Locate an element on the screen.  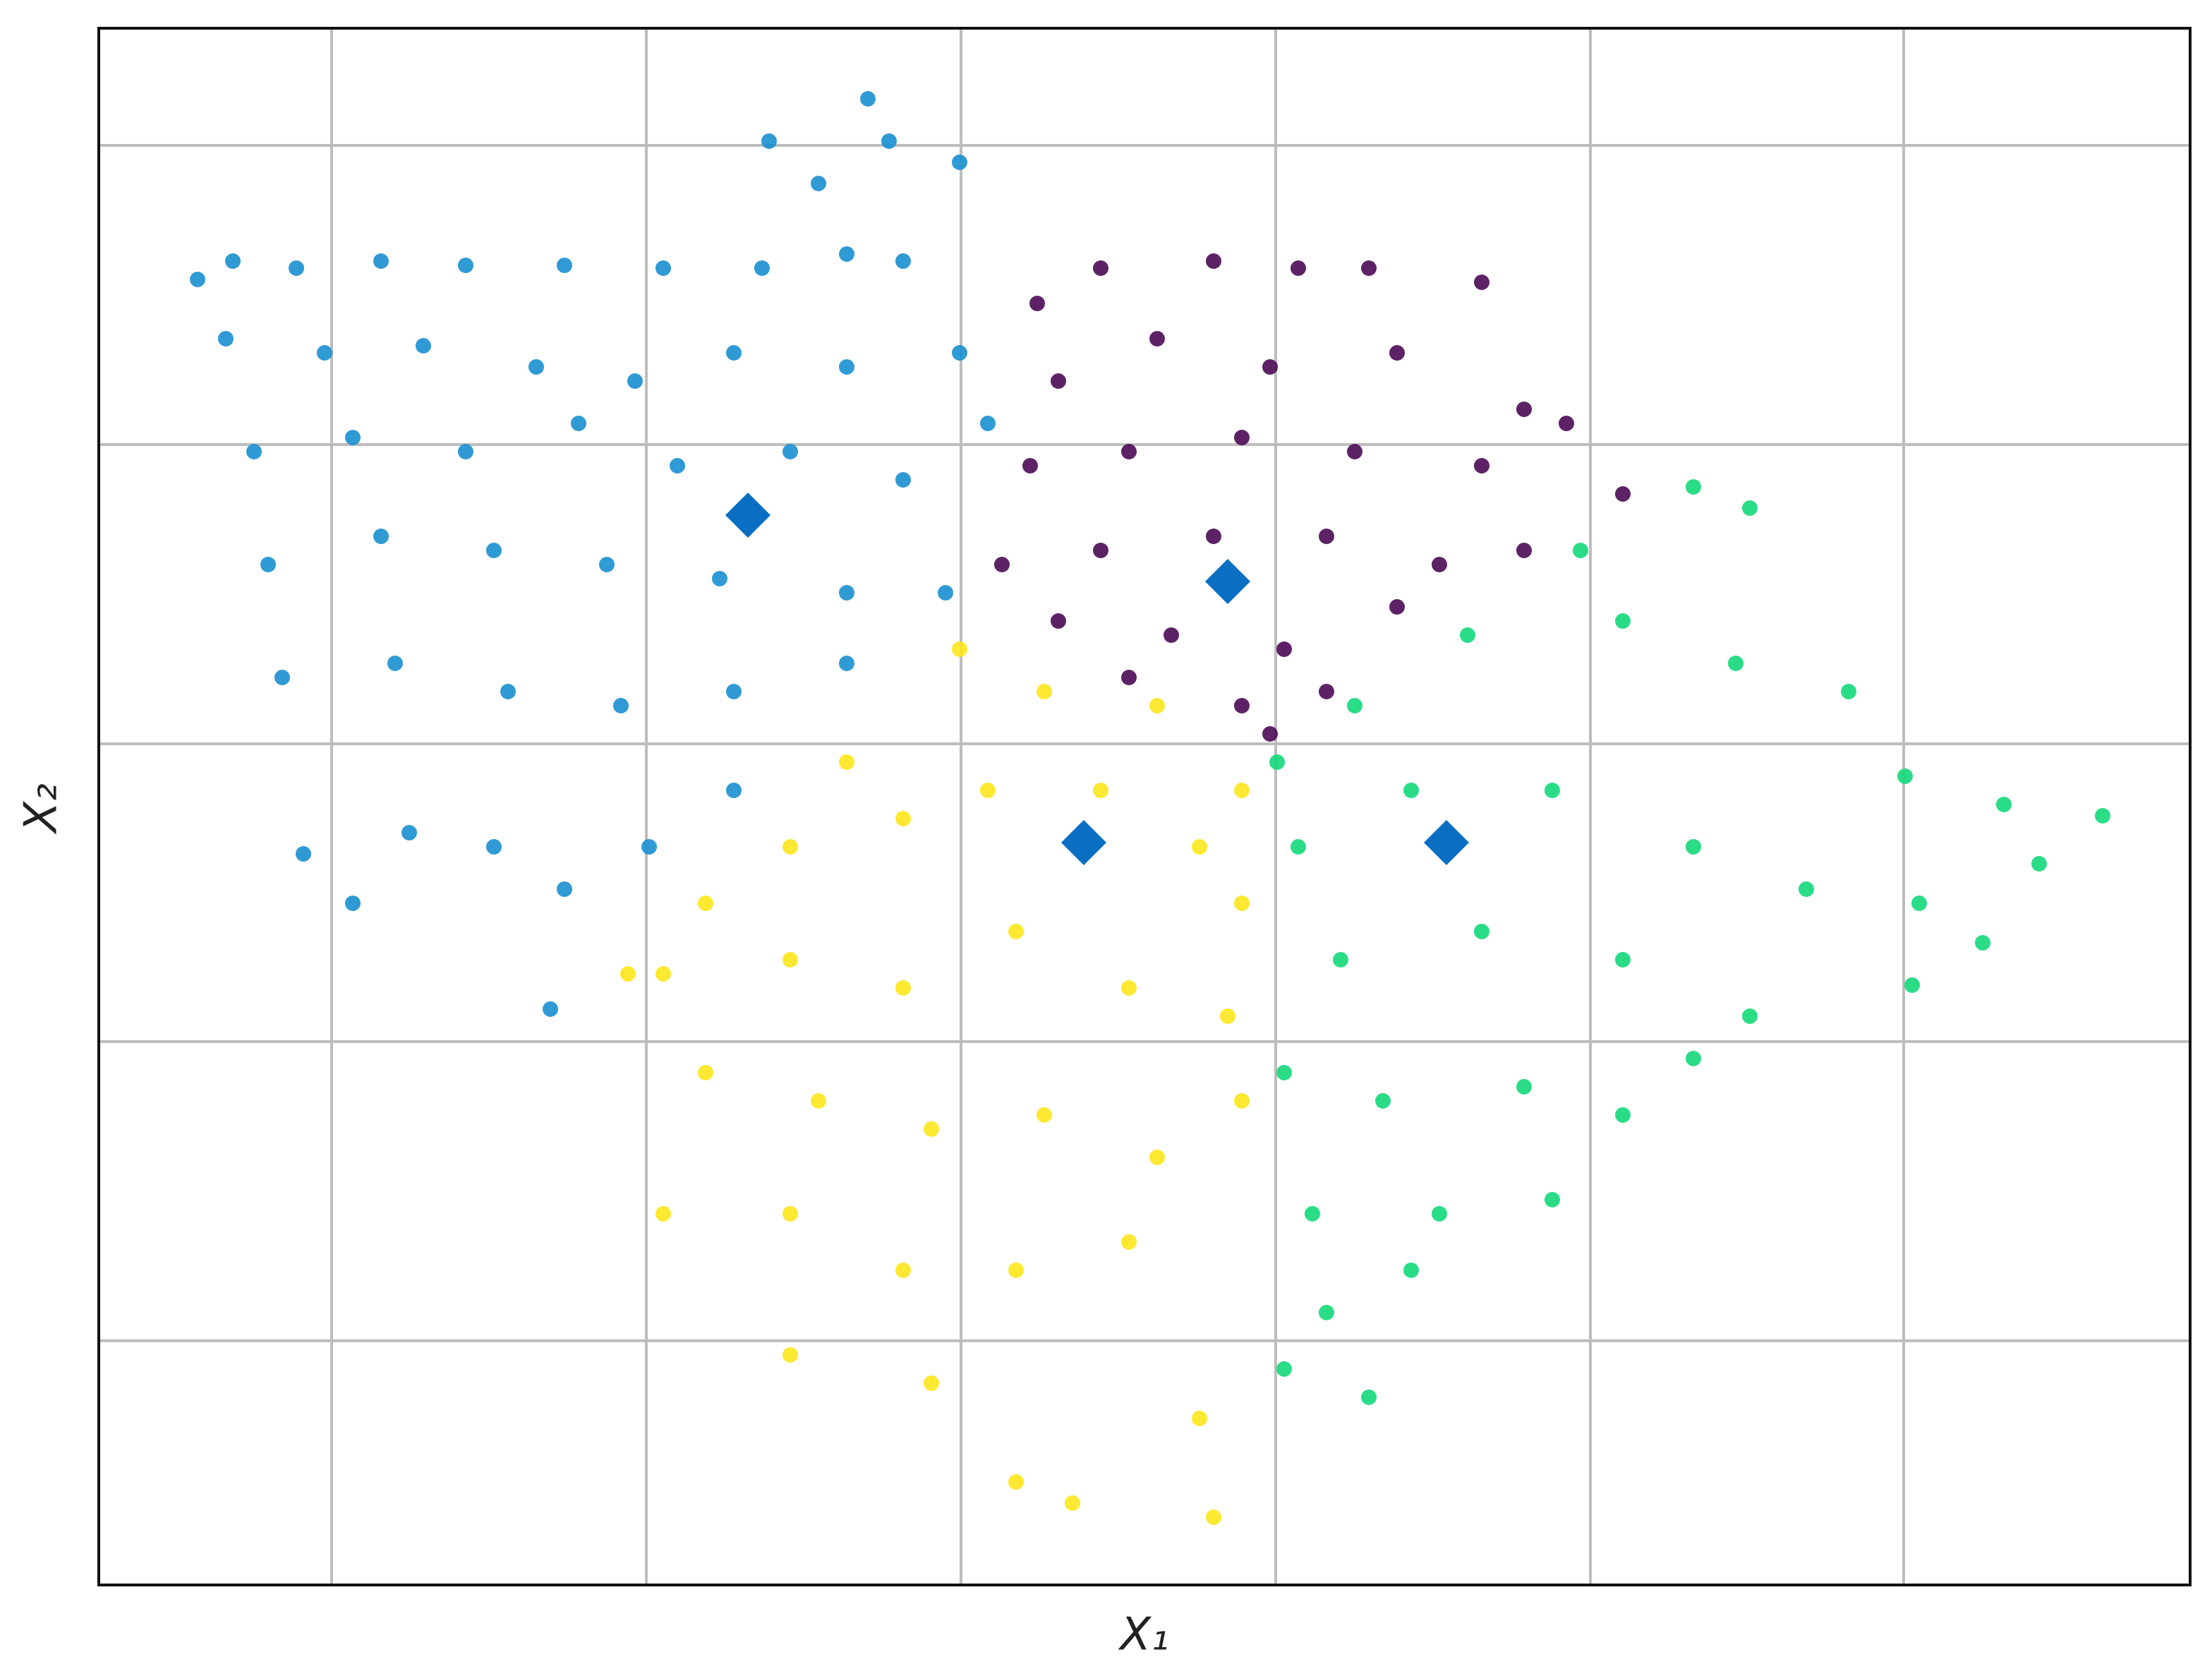
centroid is located at coordinates (1446, 842).